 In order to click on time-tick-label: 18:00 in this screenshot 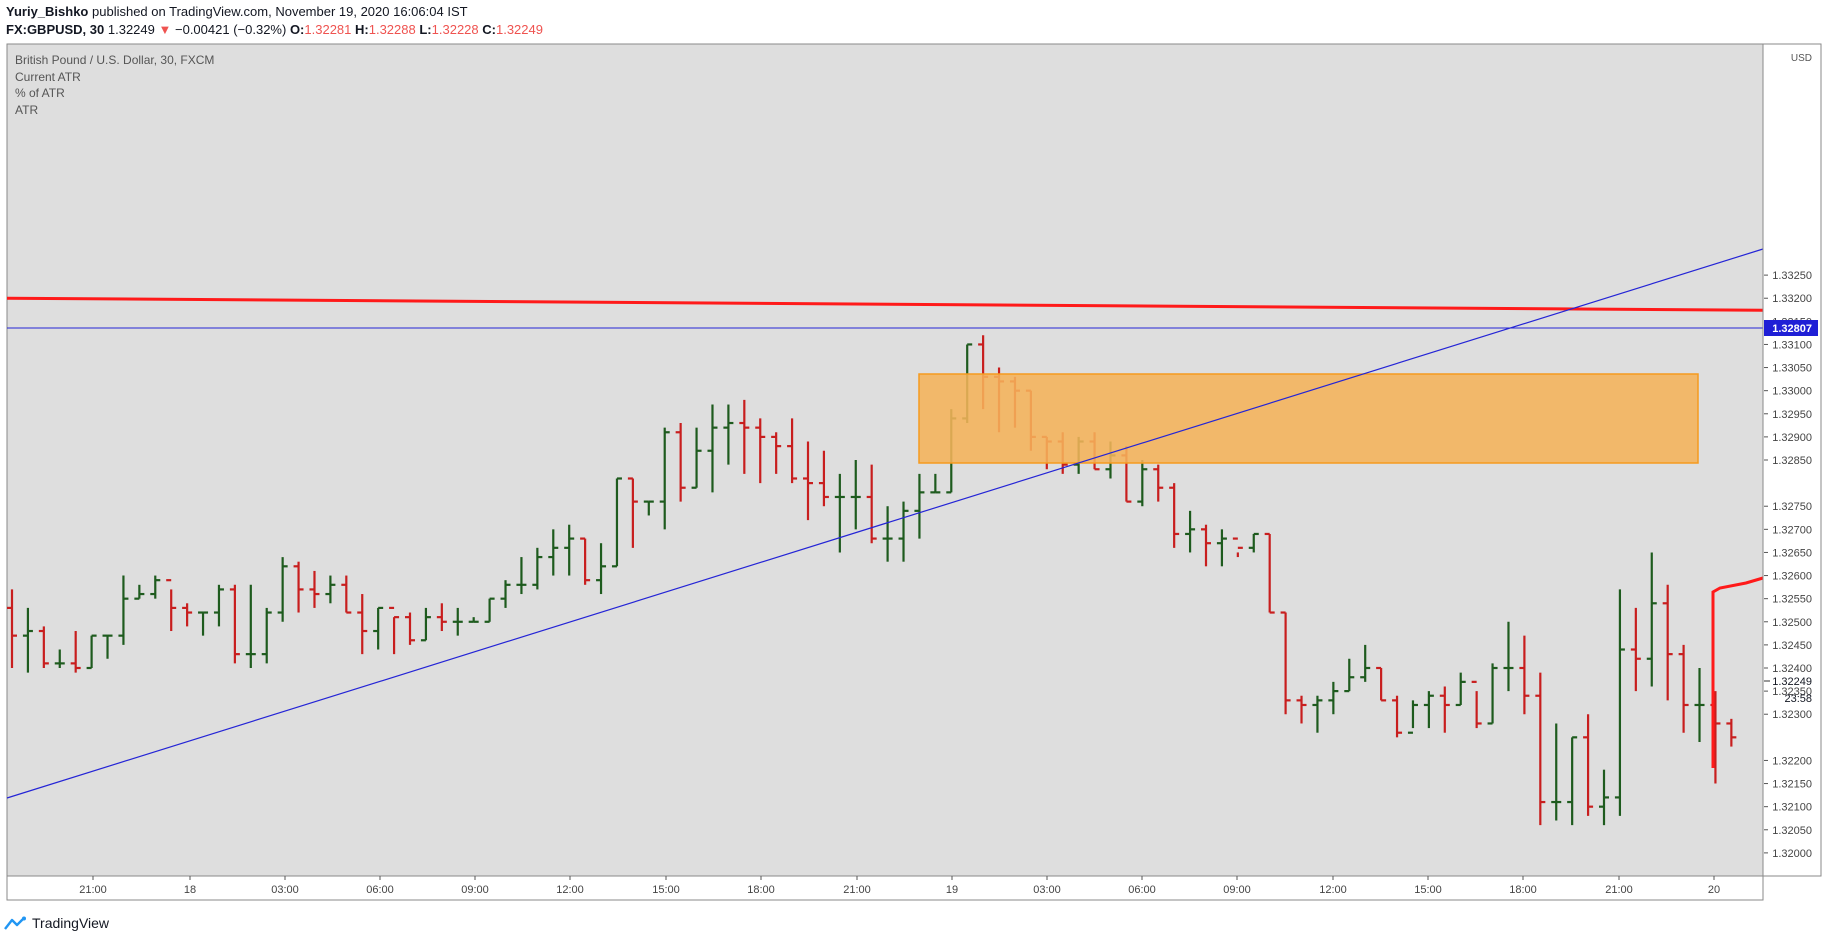, I will do `click(1523, 890)`.